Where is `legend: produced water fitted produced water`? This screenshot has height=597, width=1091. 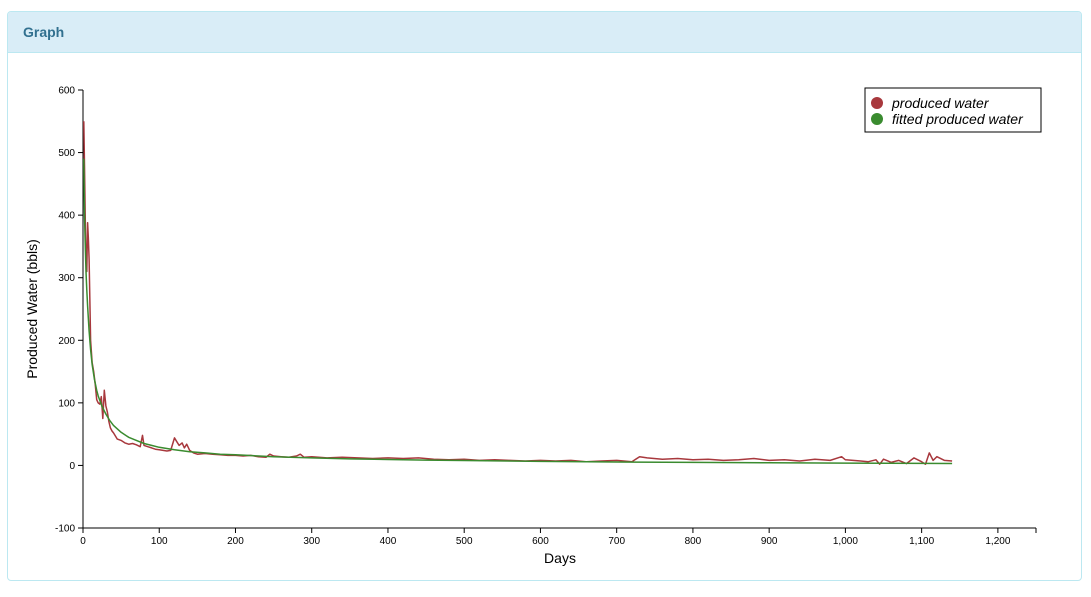 legend: produced water fitted produced water is located at coordinates (953, 110).